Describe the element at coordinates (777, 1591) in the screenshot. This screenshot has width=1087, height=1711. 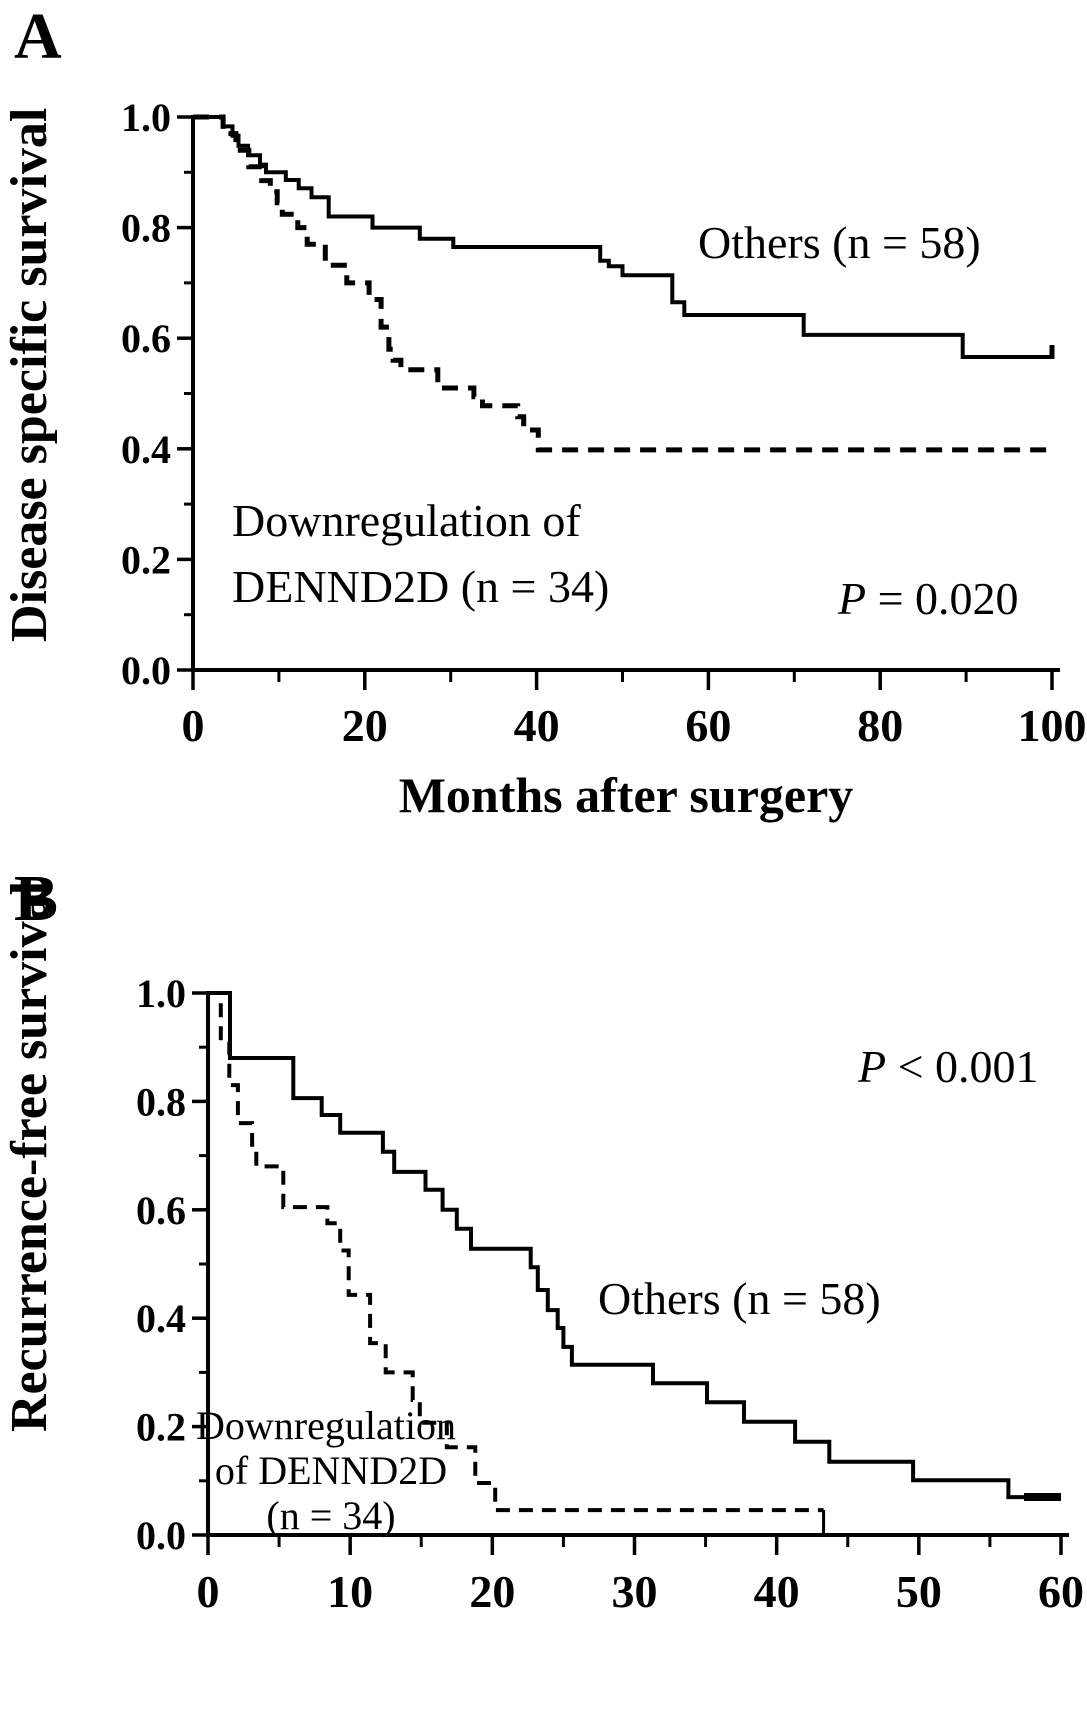
I see `panel-b-x-tick-label: 40` at that location.